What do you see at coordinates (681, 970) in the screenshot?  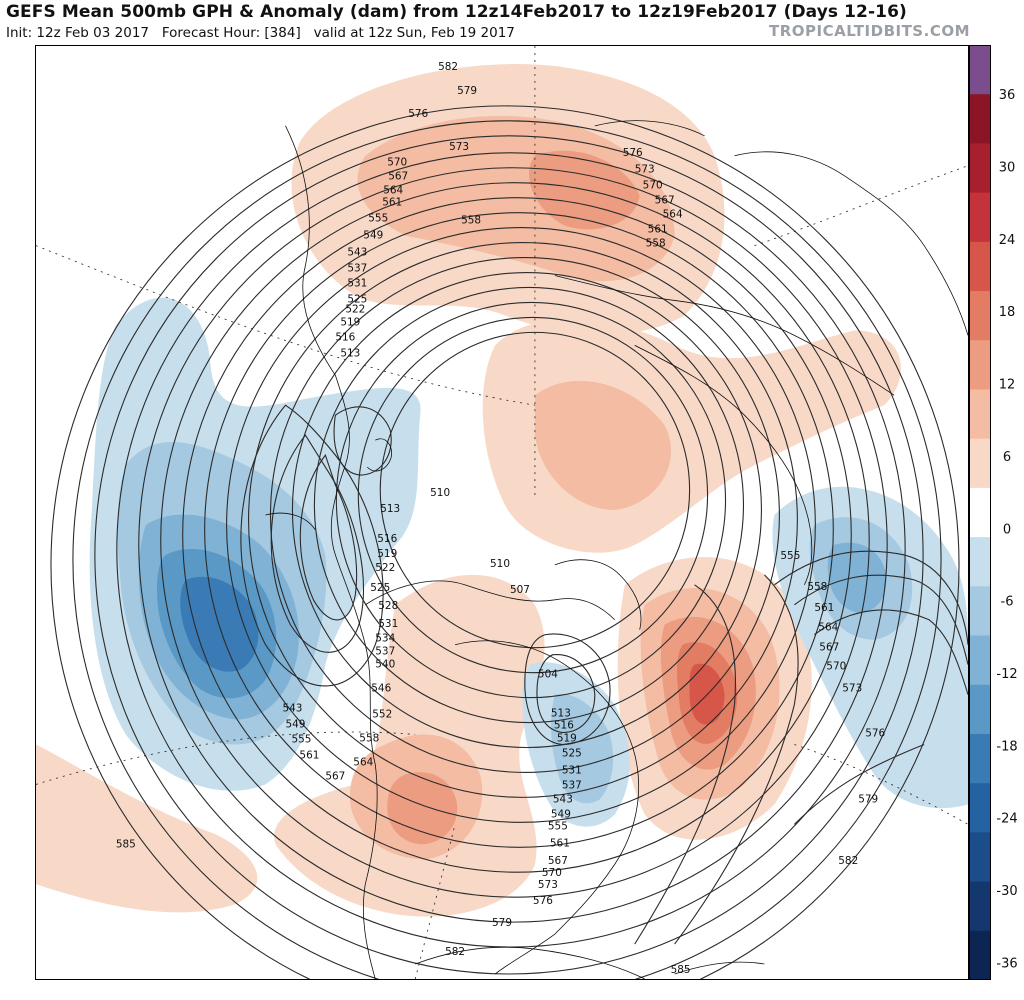 I see `contour-label: 585` at bounding box center [681, 970].